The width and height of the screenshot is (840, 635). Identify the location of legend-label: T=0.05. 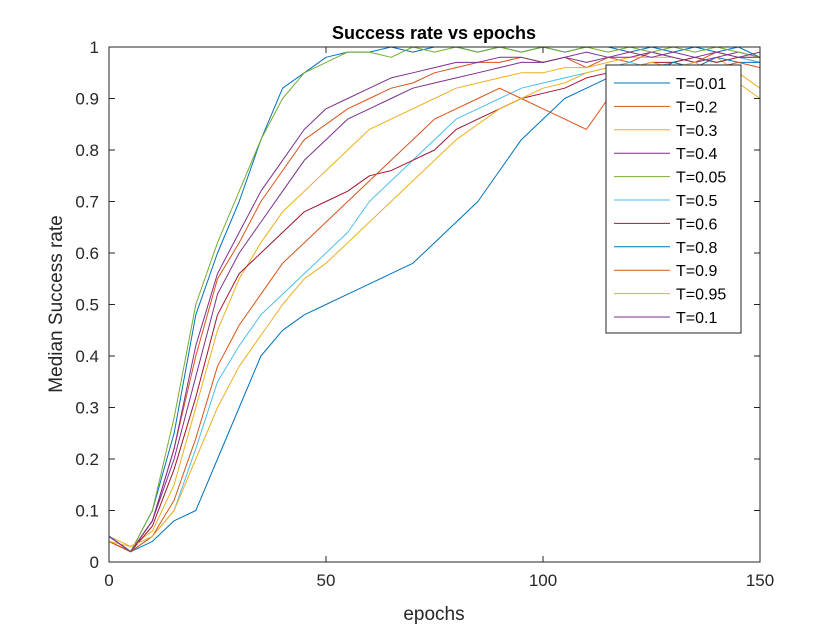
(701, 178).